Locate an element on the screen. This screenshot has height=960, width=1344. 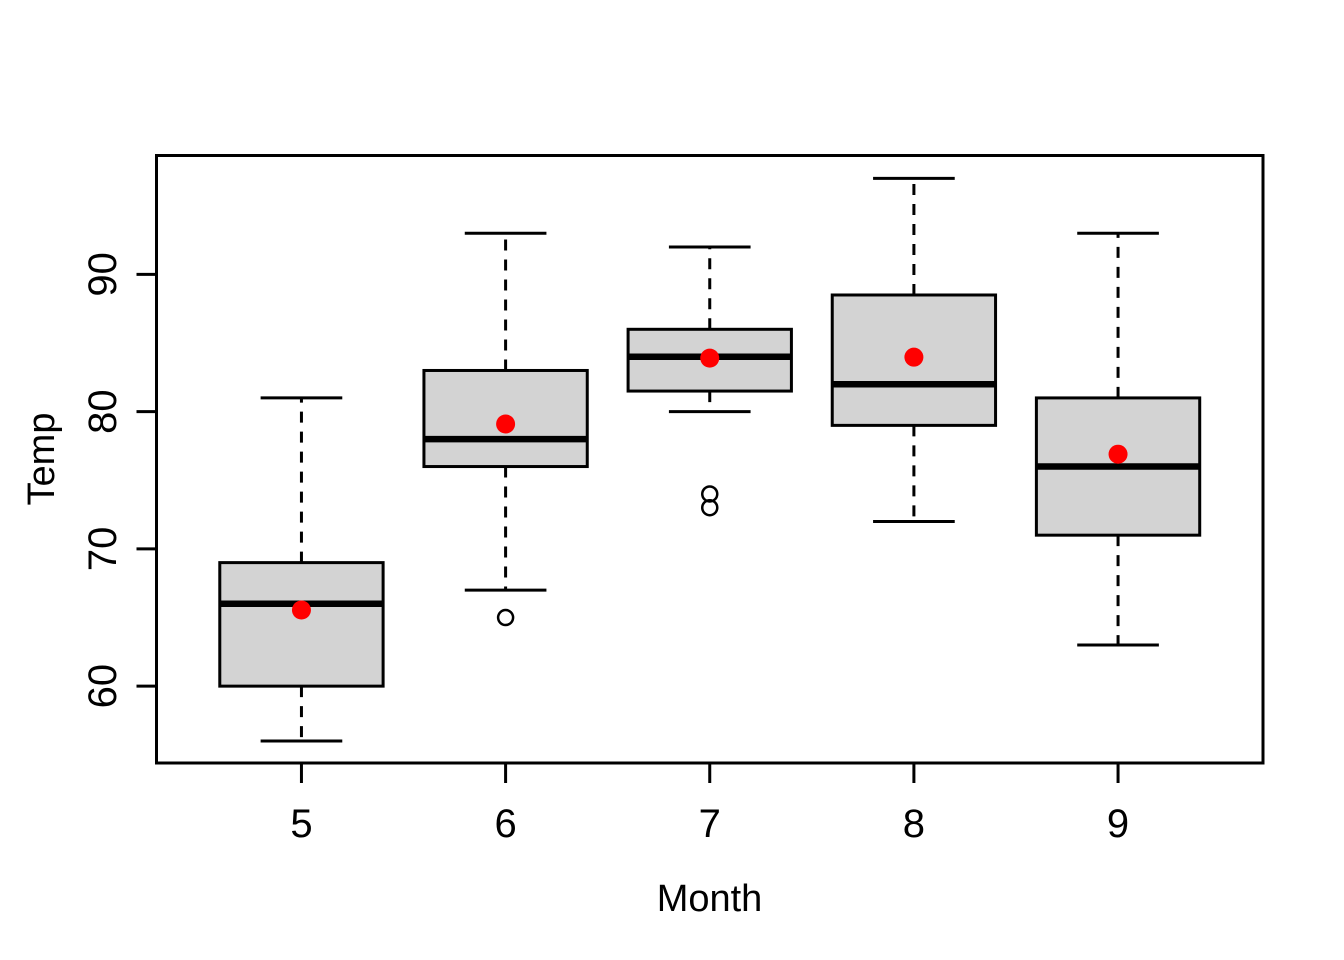
x-axis-title: Month is located at coordinates (710, 899).